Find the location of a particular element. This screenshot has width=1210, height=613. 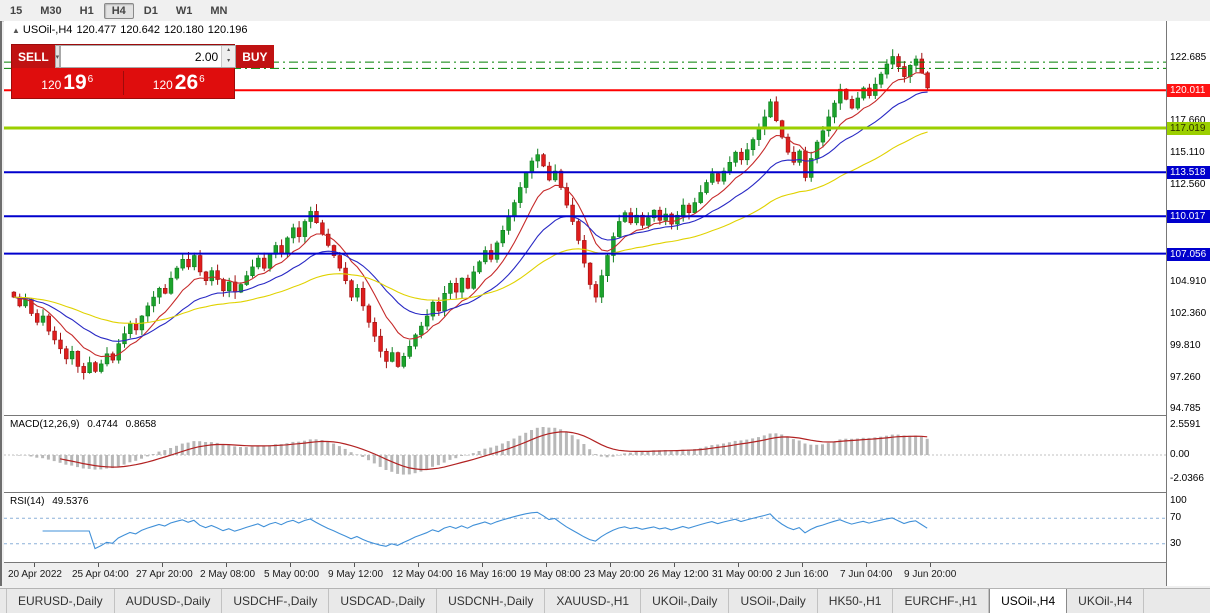

price-divider is located at coordinates (123, 83).